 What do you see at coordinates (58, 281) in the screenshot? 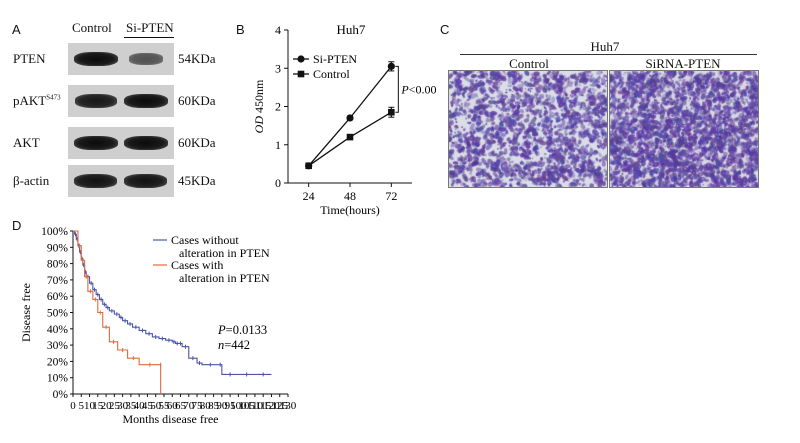
I see `y-tick-label: 70%` at bounding box center [58, 281].